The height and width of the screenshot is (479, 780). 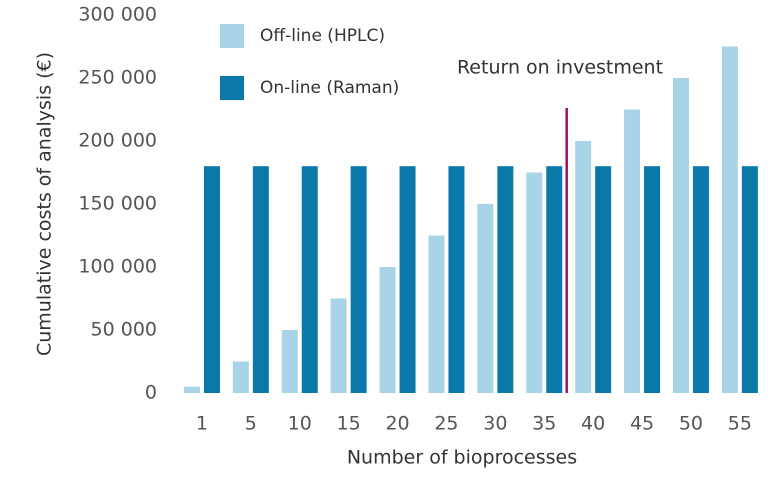 I want to click on x-tick-label: 55, so click(x=740, y=424).